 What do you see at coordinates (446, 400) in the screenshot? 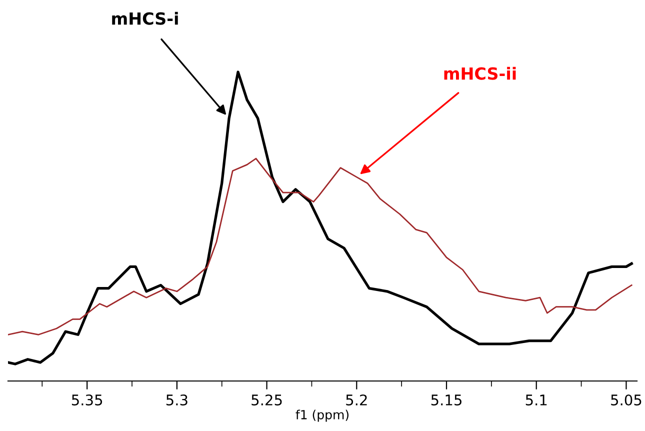
I see `x-tick-label: 5.15` at bounding box center [446, 400].